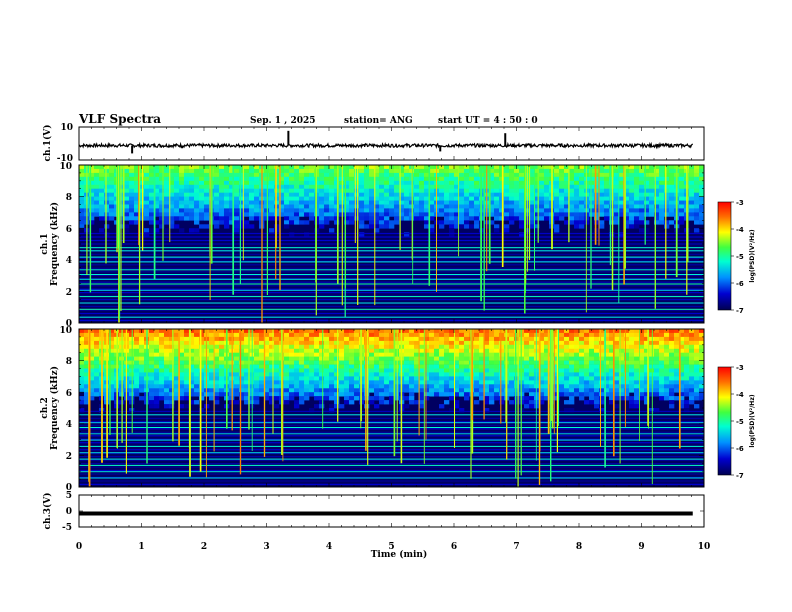 This screenshot has width=792, height=612. Describe the element at coordinates (740, 284) in the screenshot. I see `ch1-colorbar-tick-label: -6` at that location.